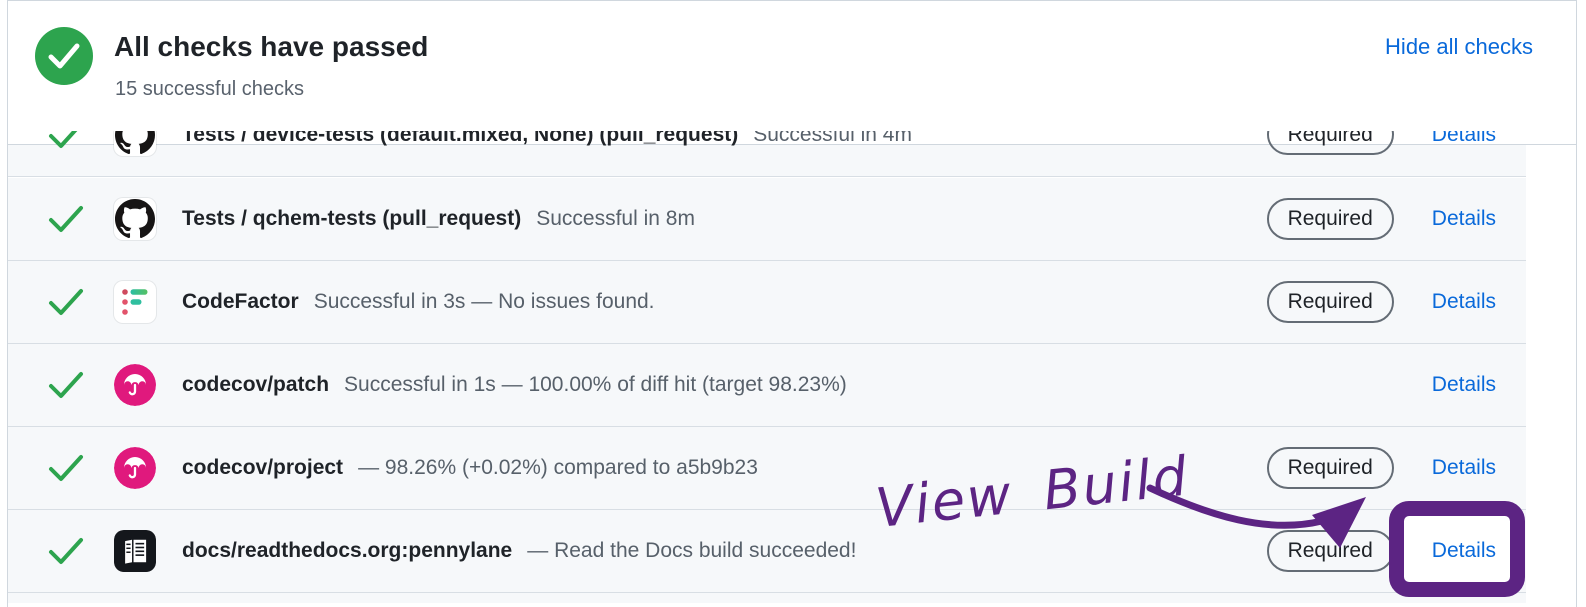 Image resolution: width=1586 pixels, height=607 pixels. What do you see at coordinates (352, 218) in the screenshot?
I see `check-name: Tests / qchem-tests (pull_request)` at bounding box center [352, 218].